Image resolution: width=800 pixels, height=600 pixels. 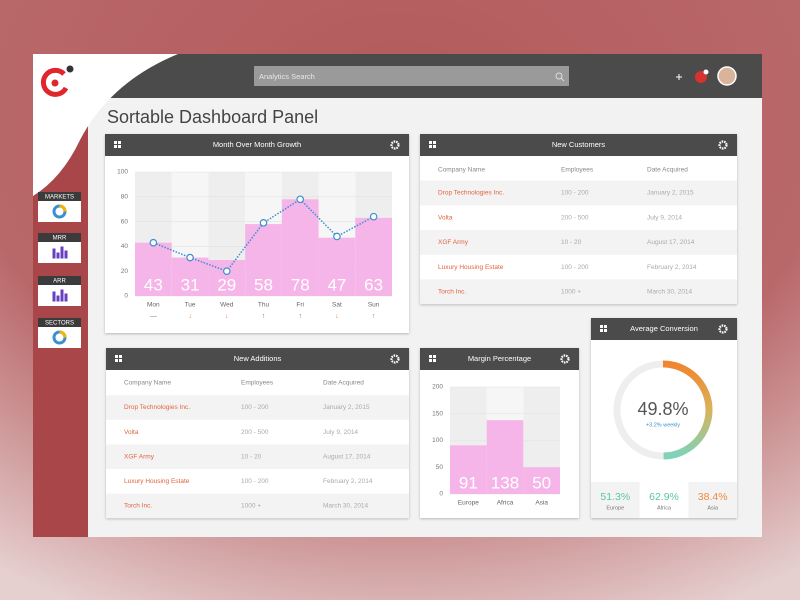 What do you see at coordinates (571, 292) in the screenshot?
I see `table-cell: 1000 +` at bounding box center [571, 292].